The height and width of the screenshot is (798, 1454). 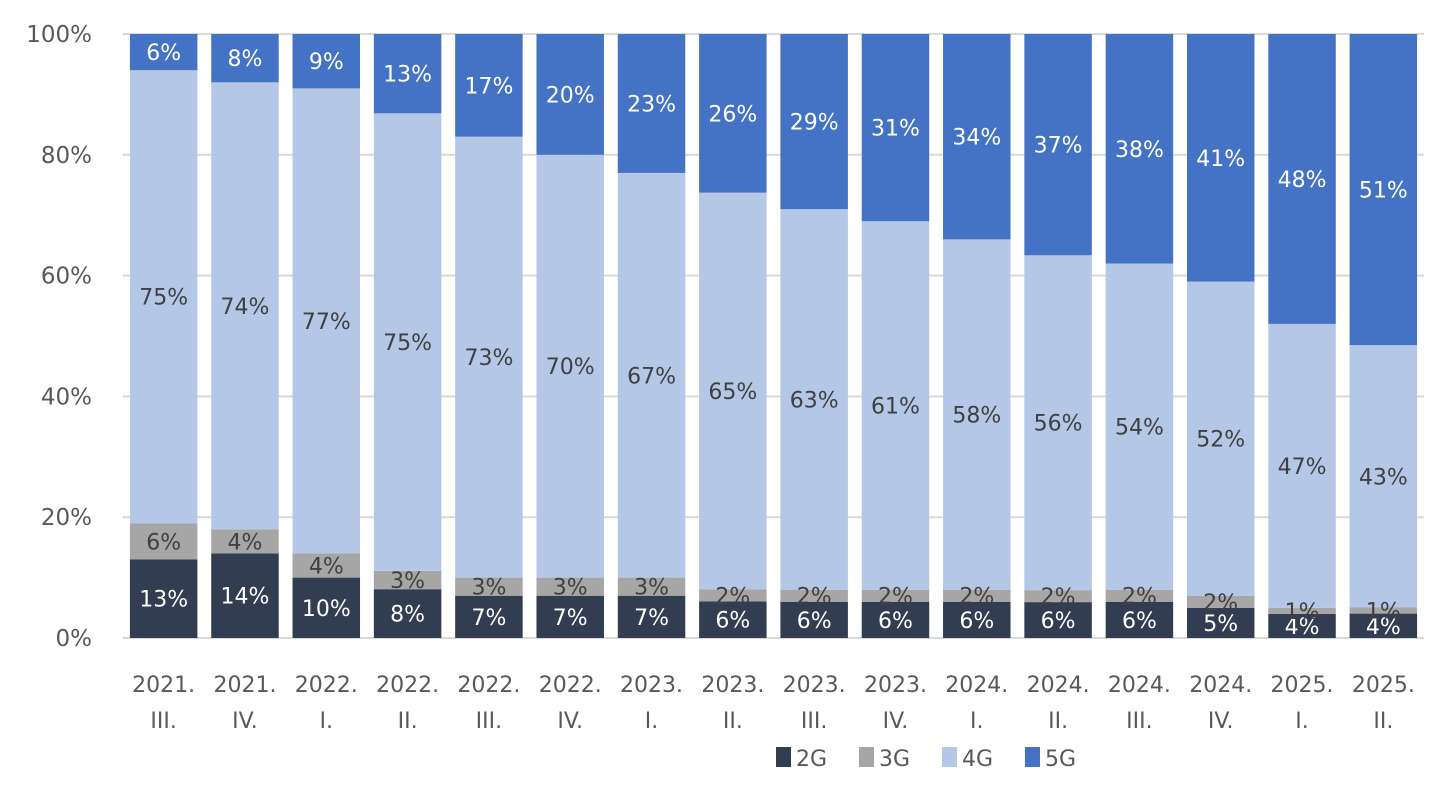 What do you see at coordinates (1050, 759) in the screenshot?
I see `legend-item-5g: 5G` at bounding box center [1050, 759].